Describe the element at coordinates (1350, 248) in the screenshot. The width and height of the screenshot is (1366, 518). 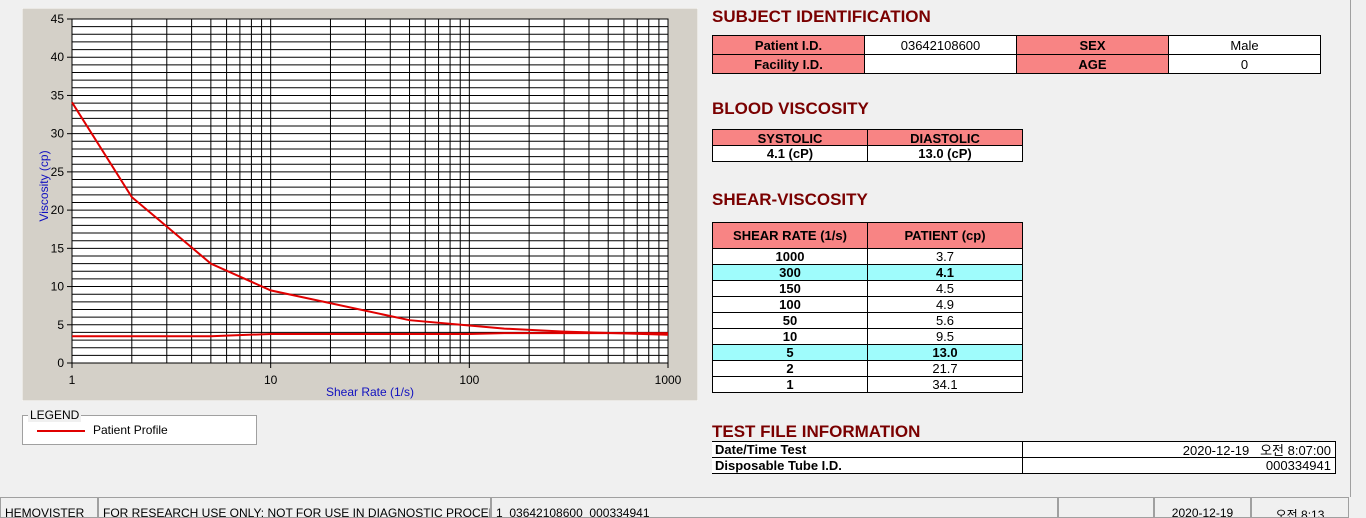
I see `window-edge` at that location.